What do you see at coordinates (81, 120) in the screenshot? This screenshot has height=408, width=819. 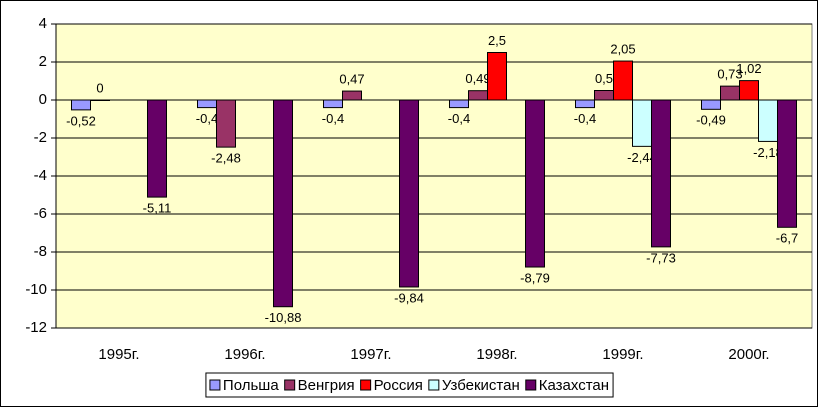 I see `data-label: -0,52` at bounding box center [81, 120].